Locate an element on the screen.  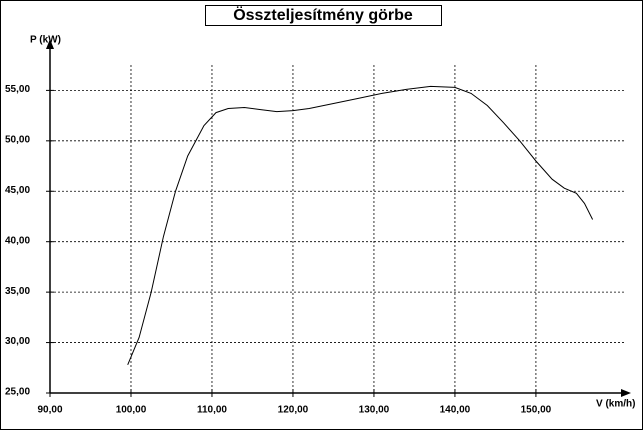
x-tick-label: 110,00 is located at coordinates (212, 410).